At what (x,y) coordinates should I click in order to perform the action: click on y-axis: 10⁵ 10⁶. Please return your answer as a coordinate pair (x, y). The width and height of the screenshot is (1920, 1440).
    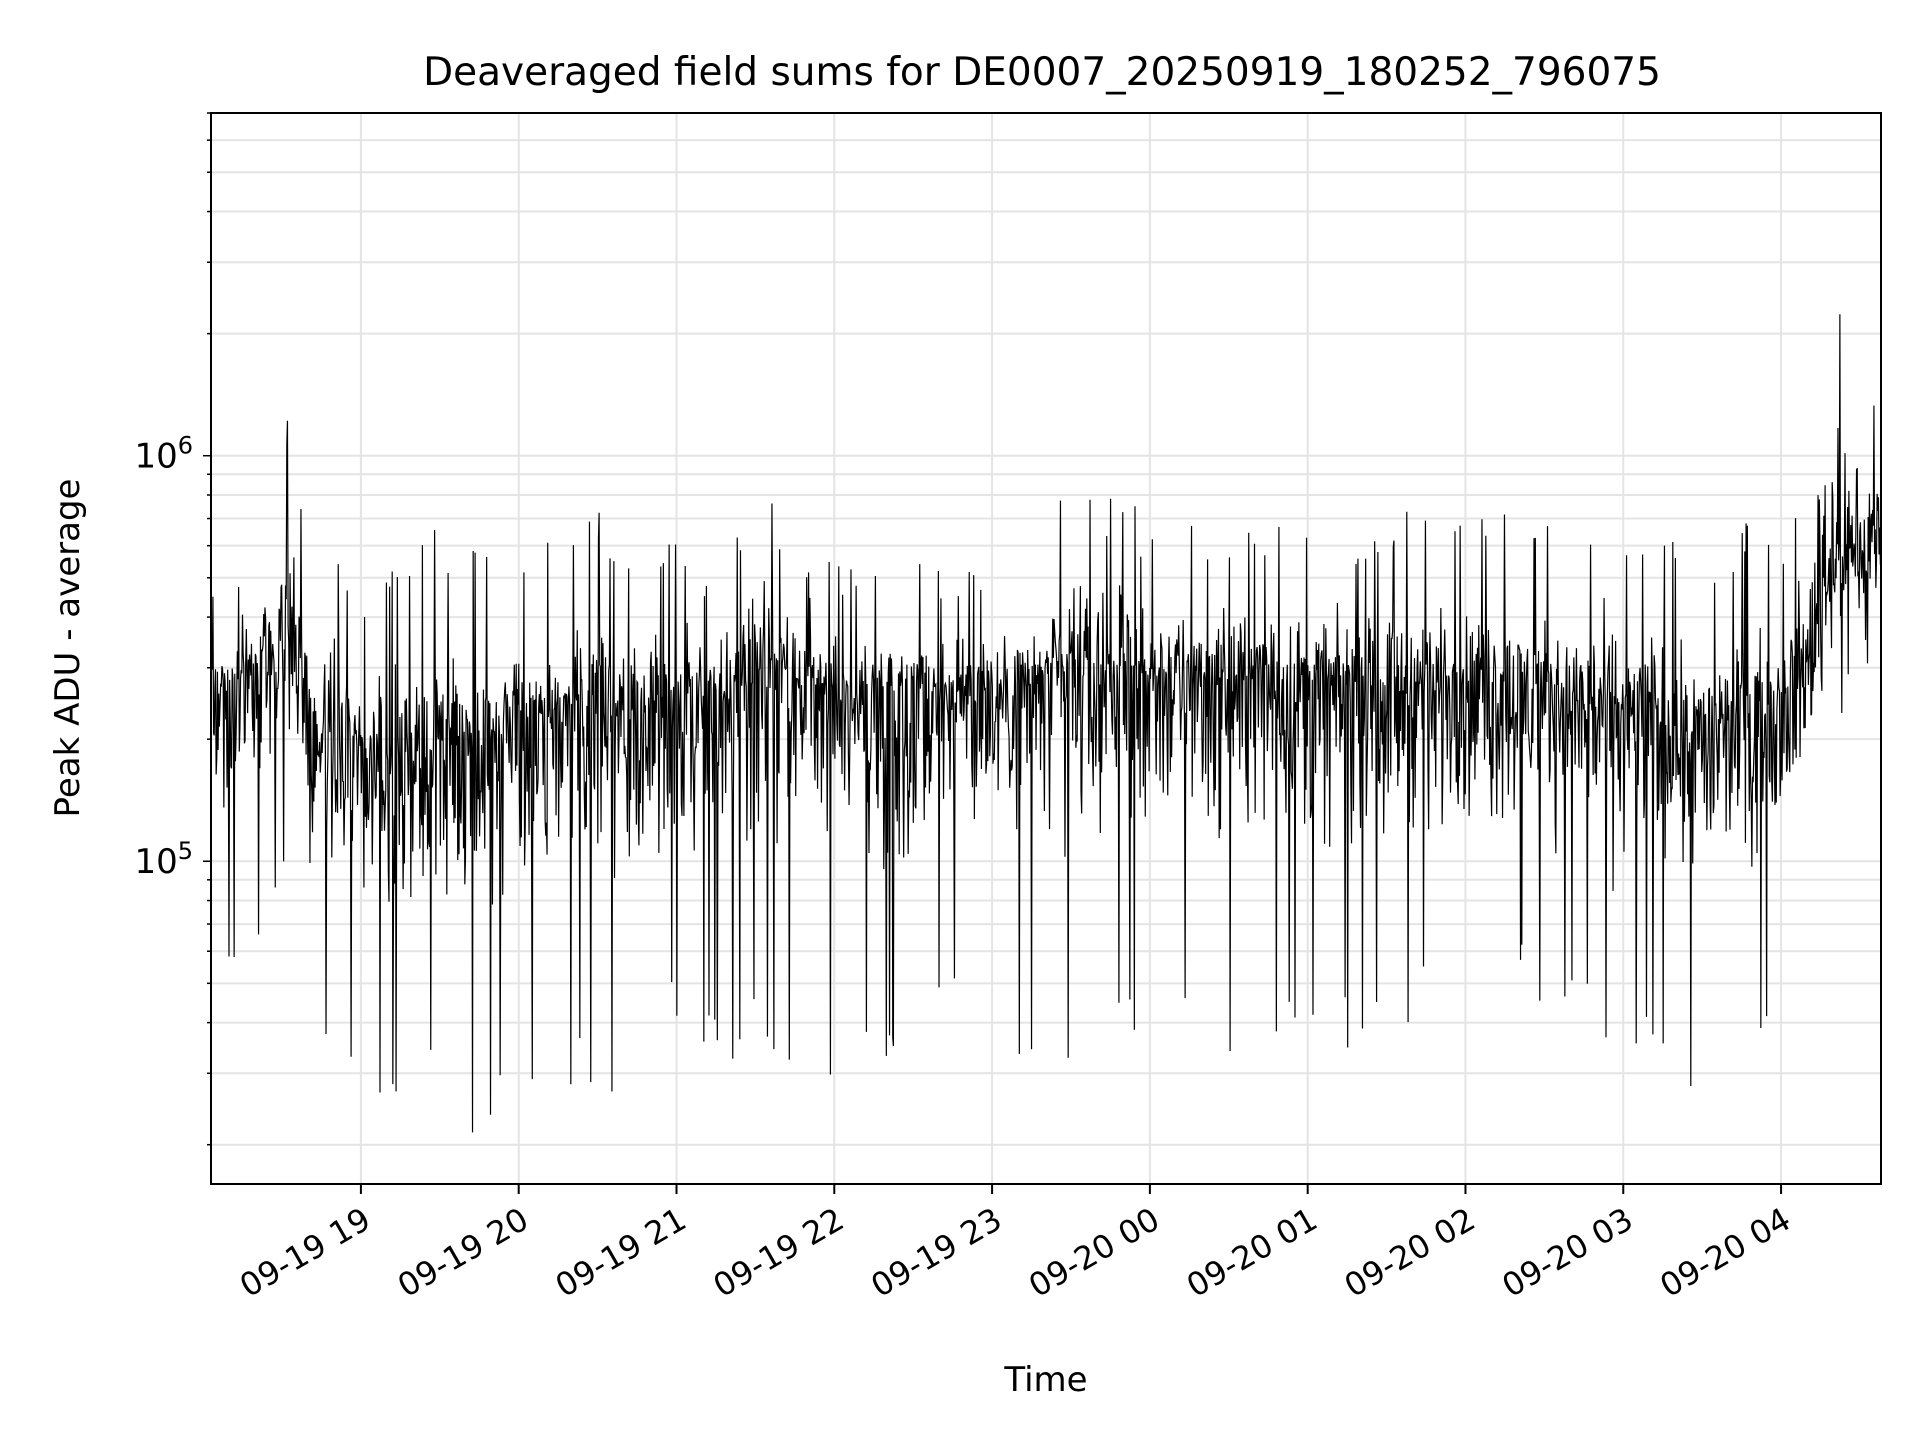
    Looking at the image, I should click on (172, 629).